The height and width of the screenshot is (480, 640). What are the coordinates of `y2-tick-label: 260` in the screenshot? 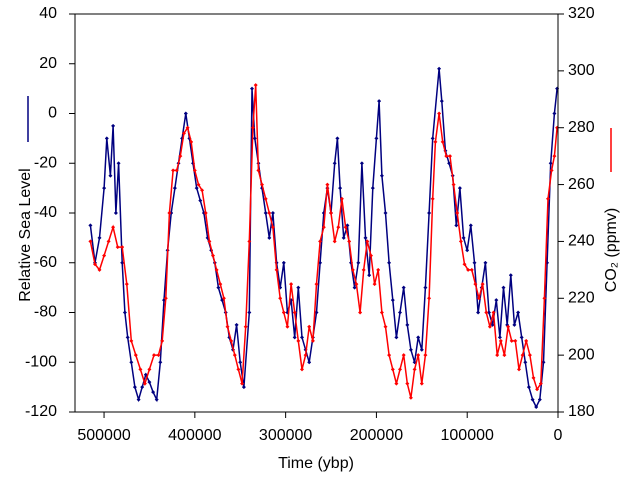 It's located at (581, 184).